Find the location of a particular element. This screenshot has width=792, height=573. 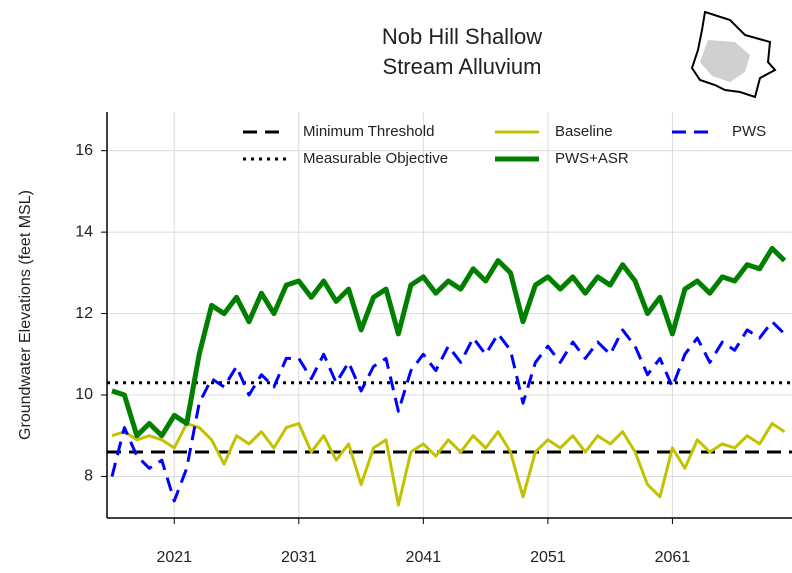

legend-label: Measurable Objective is located at coordinates (375, 158).